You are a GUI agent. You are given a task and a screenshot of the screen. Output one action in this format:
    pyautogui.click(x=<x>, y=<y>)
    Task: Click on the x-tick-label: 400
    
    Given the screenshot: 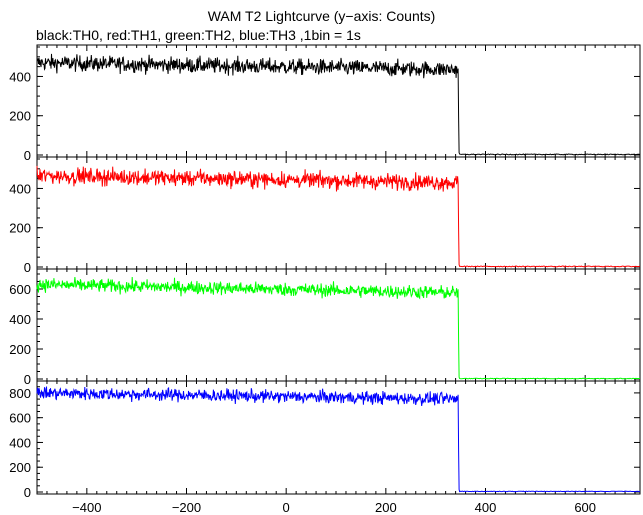 What is the action you would take?
    pyautogui.click(x=486, y=507)
    